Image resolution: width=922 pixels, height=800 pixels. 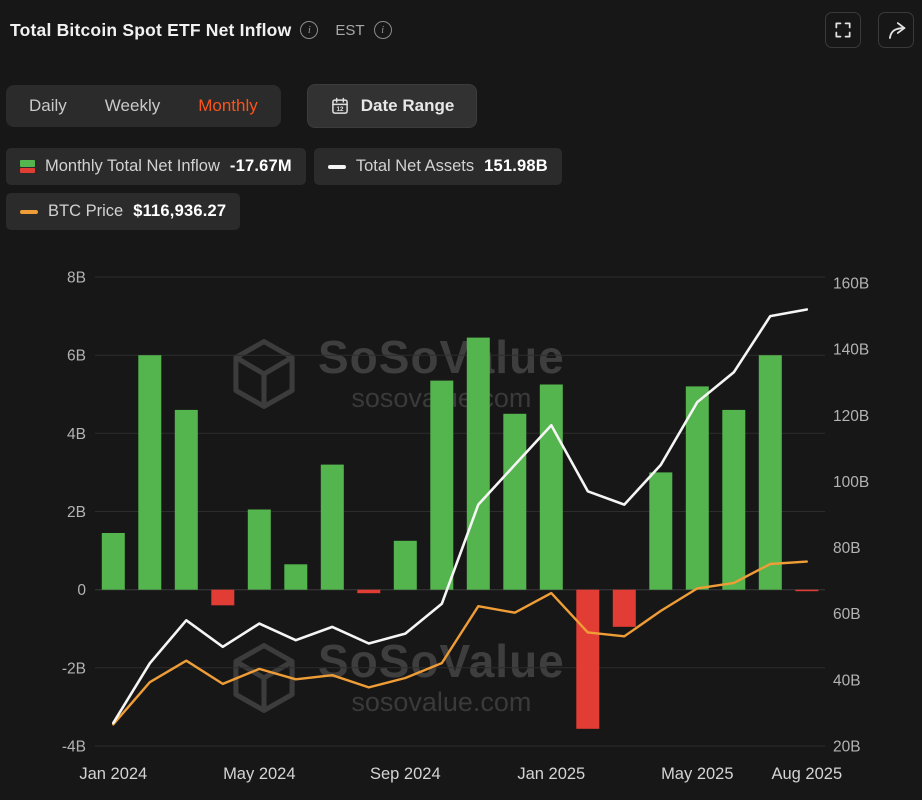 I want to click on legend-item-net-inflow: Monthly Total Net Inflow -17.67M, so click(x=156, y=166).